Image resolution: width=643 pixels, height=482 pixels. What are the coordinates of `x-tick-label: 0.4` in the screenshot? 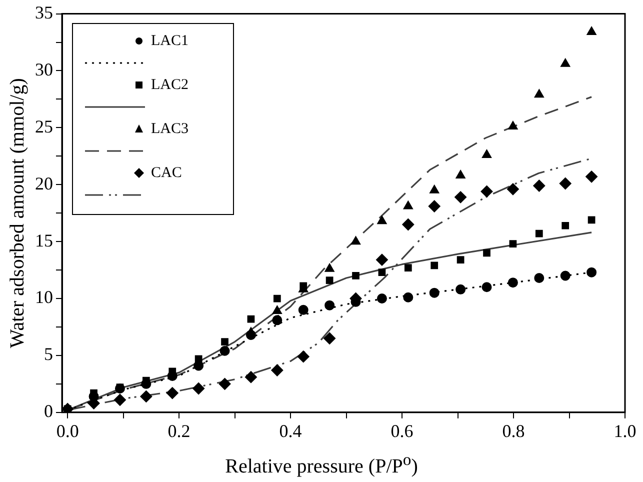 It's located at (290, 430).